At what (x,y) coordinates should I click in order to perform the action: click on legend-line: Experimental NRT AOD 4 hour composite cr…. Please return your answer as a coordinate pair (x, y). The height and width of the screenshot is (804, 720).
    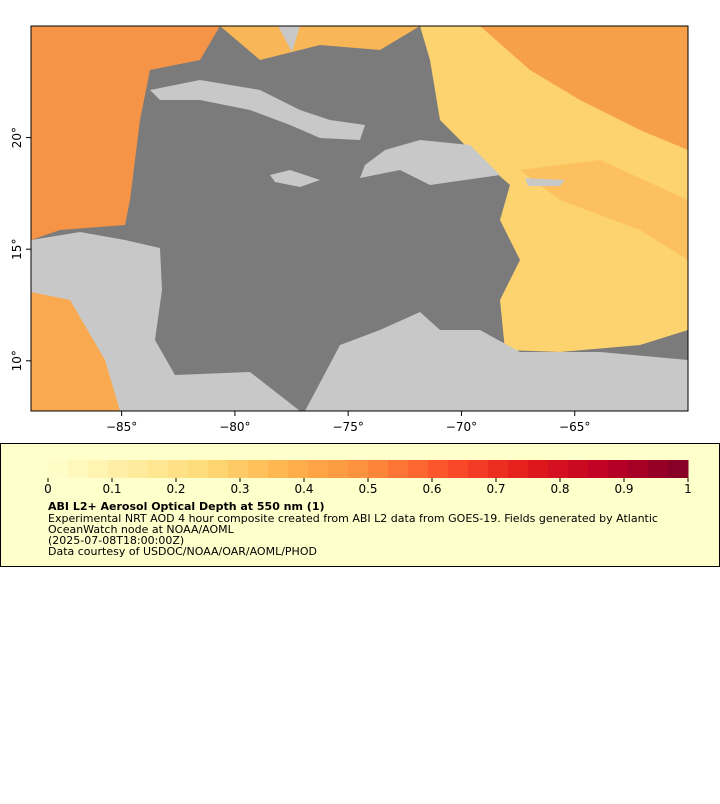
    Looking at the image, I should click on (353, 518).